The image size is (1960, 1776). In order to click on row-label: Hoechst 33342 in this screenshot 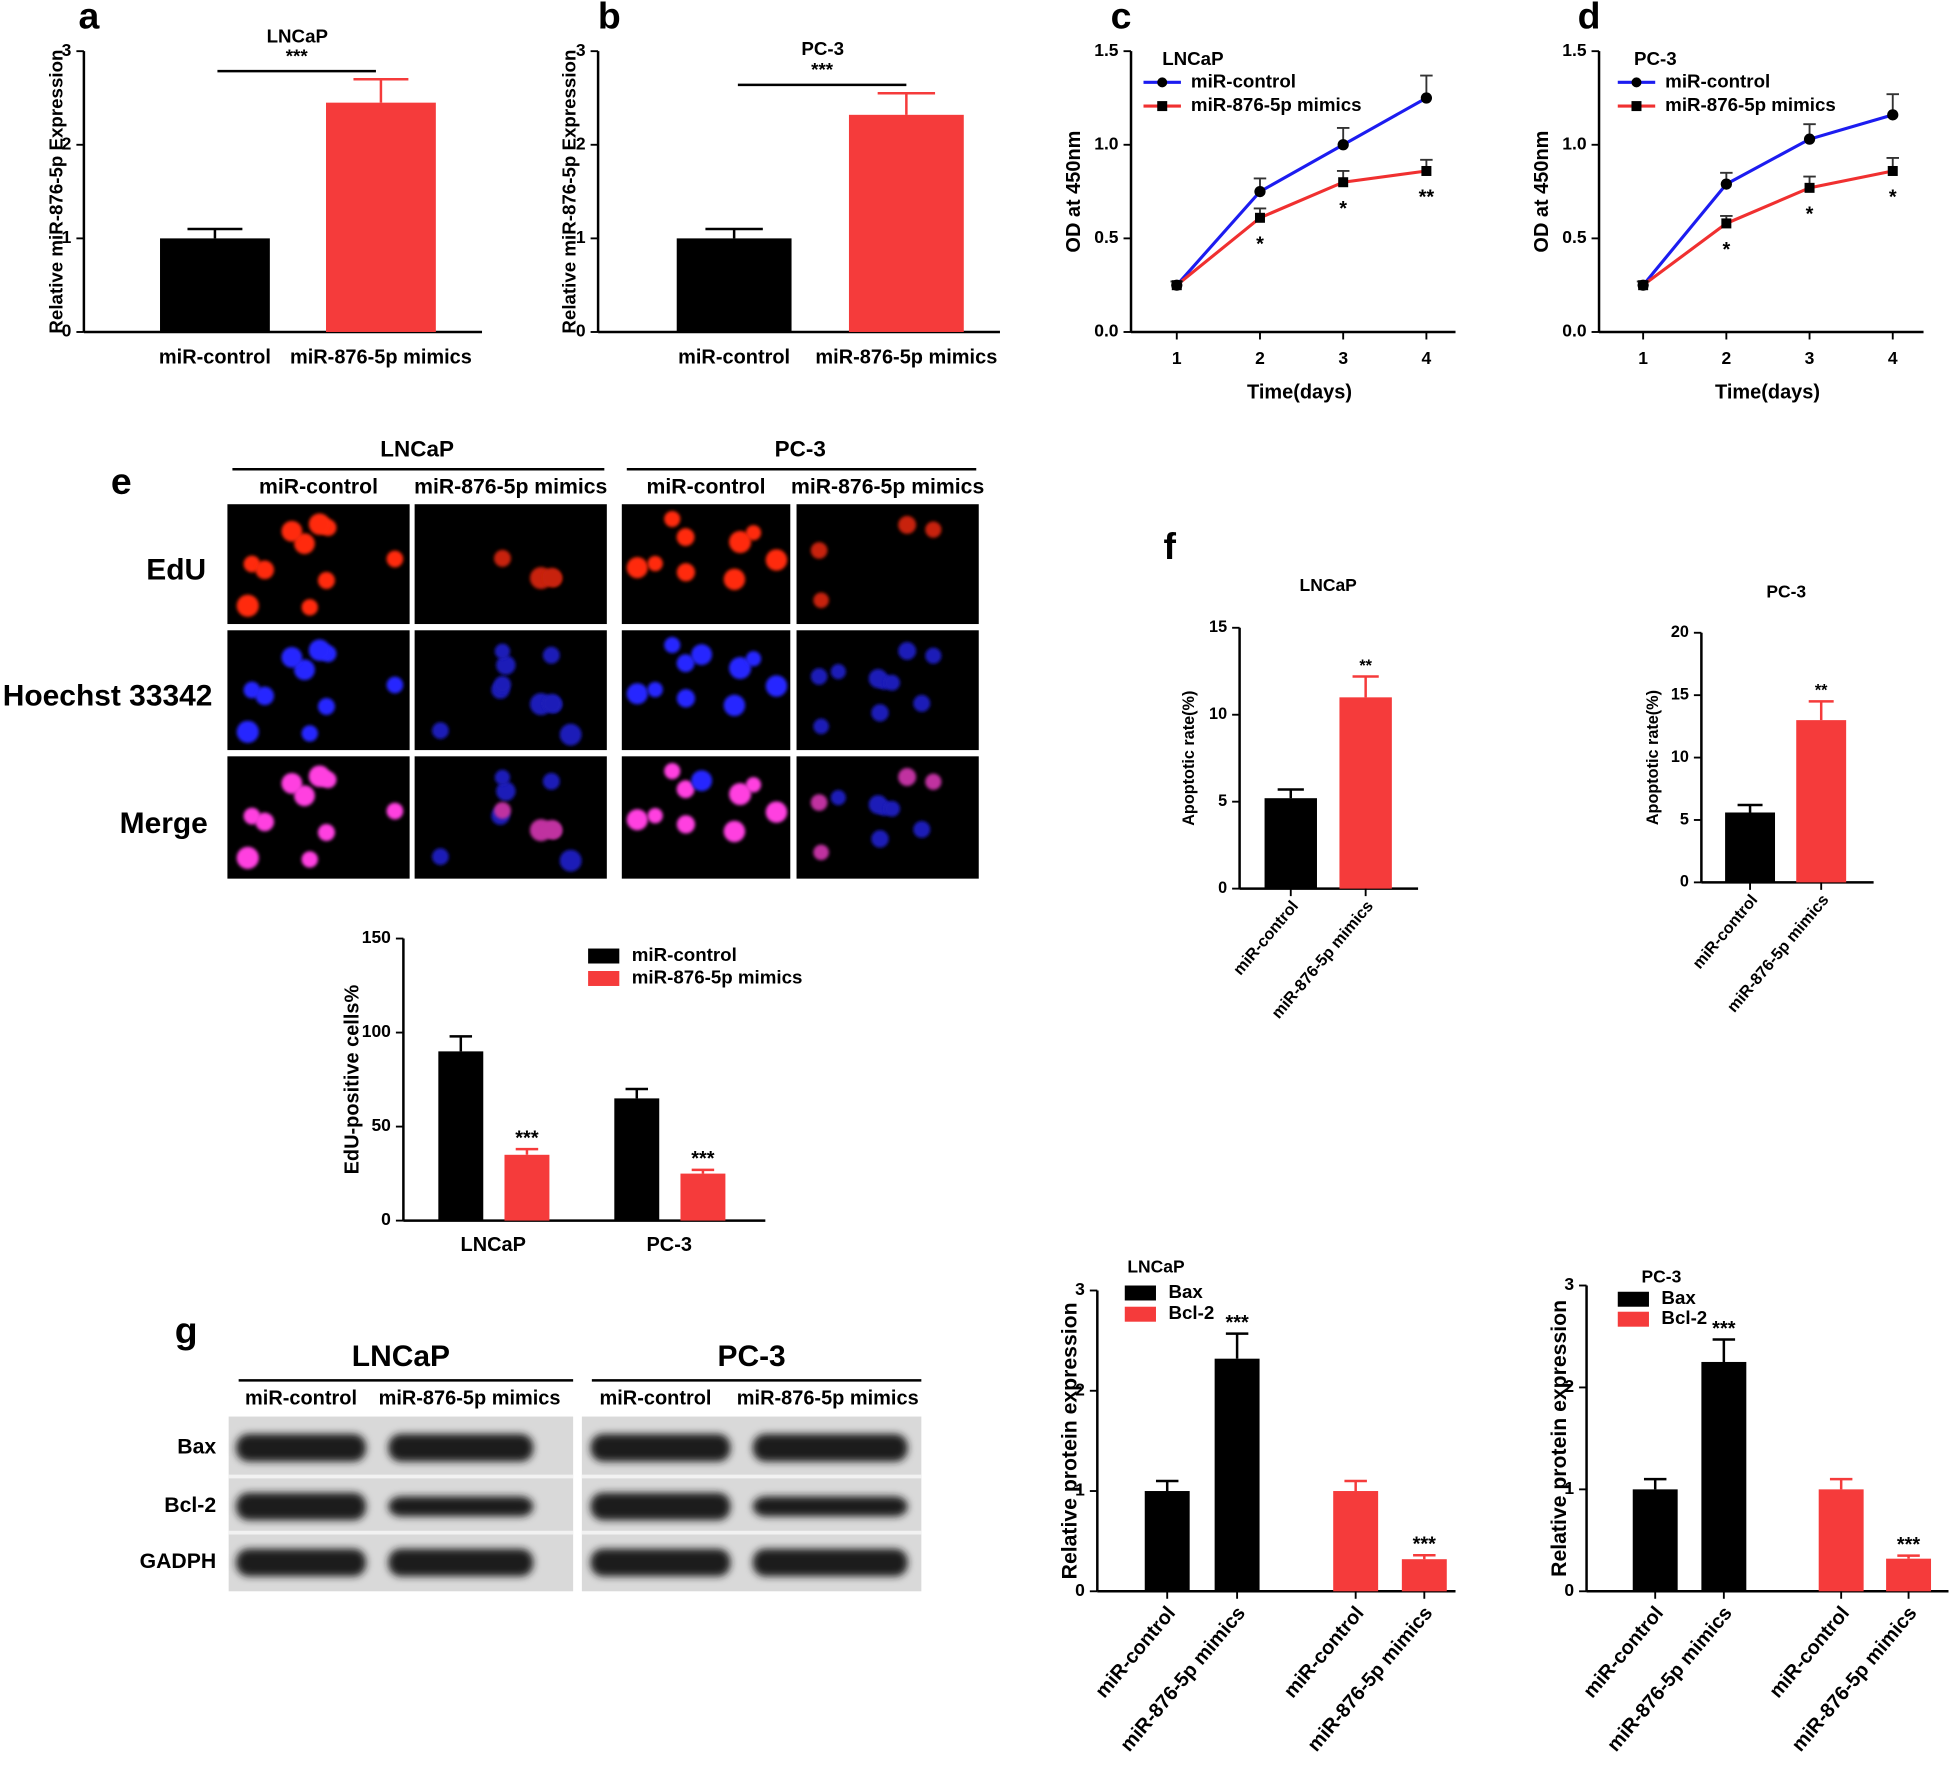, I will do `click(108, 696)`.